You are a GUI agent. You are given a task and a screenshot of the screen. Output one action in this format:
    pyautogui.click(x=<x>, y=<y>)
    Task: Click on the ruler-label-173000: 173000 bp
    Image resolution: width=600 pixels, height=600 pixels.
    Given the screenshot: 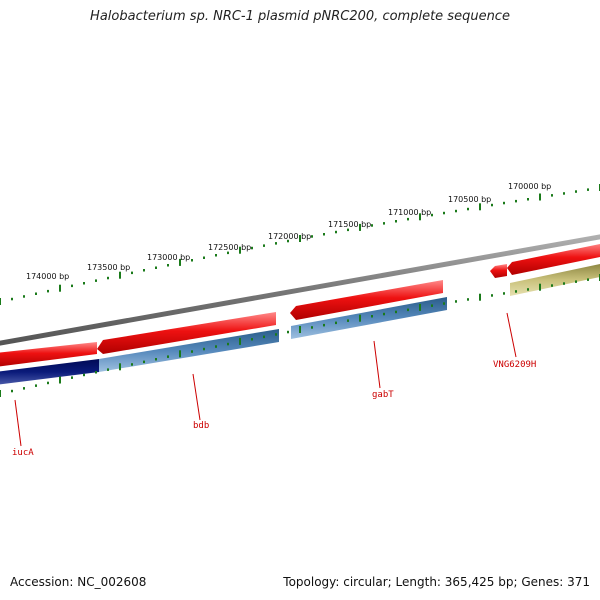 What is the action you would take?
    pyautogui.click(x=168, y=257)
    